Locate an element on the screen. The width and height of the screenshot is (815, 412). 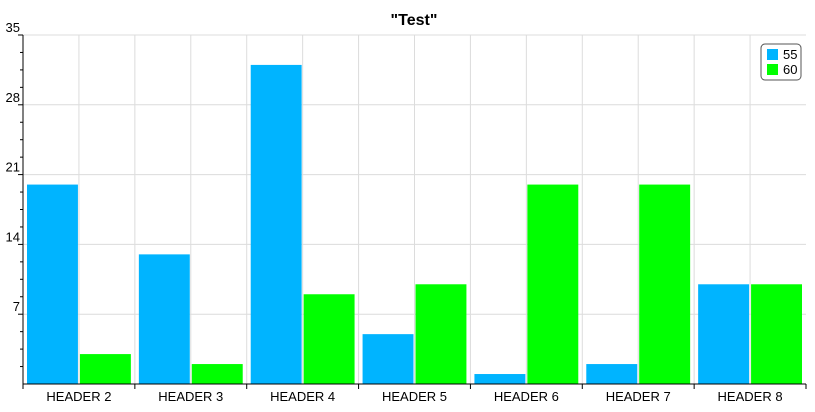
y-tick-label: 7 is located at coordinates (16, 306).